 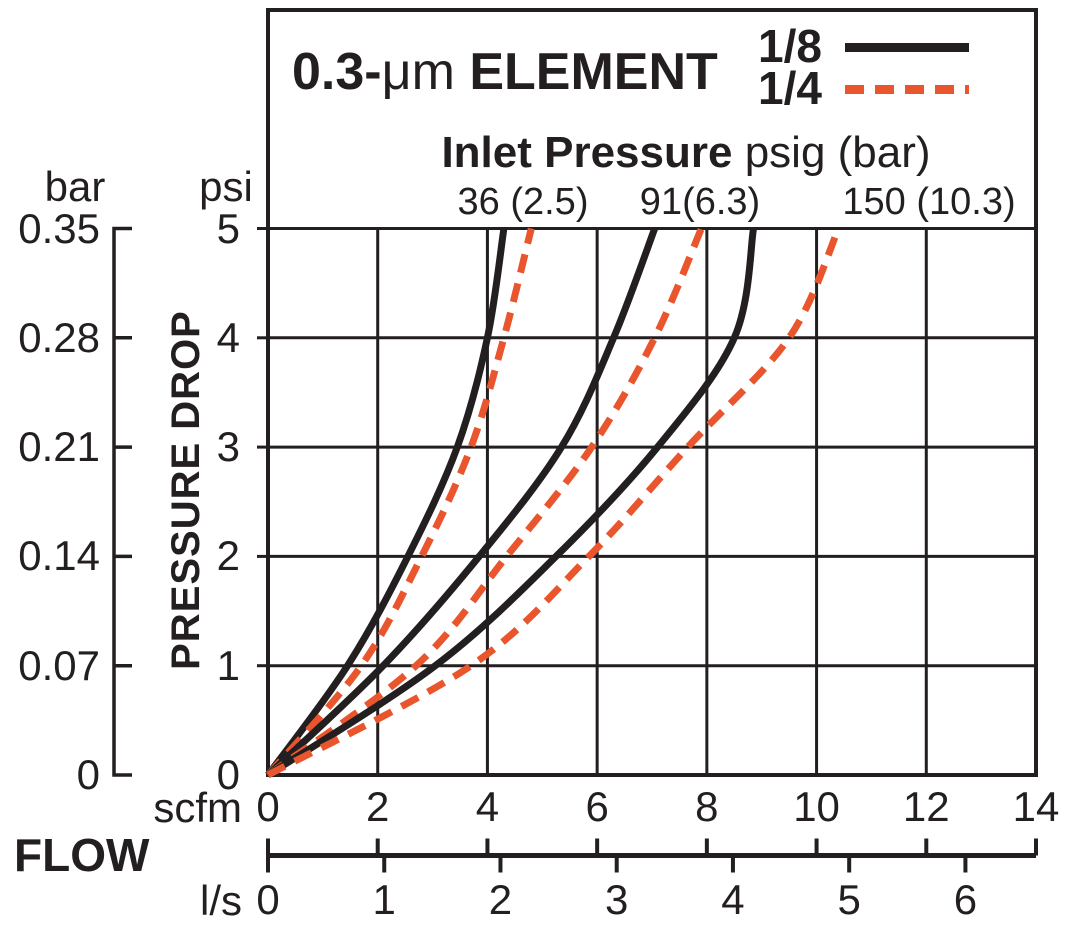 I want to click on scfm-tick-label-2: 2, so click(x=378, y=806).